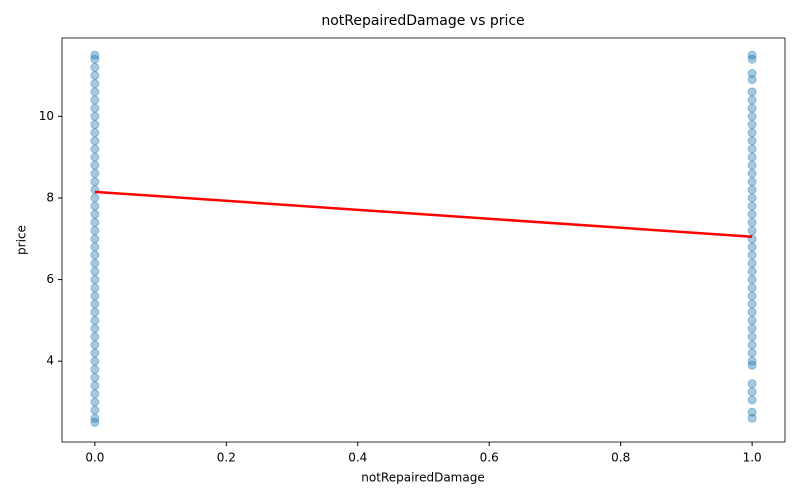  What do you see at coordinates (489, 458) in the screenshot?
I see `x-tick-label: 0.6` at bounding box center [489, 458].